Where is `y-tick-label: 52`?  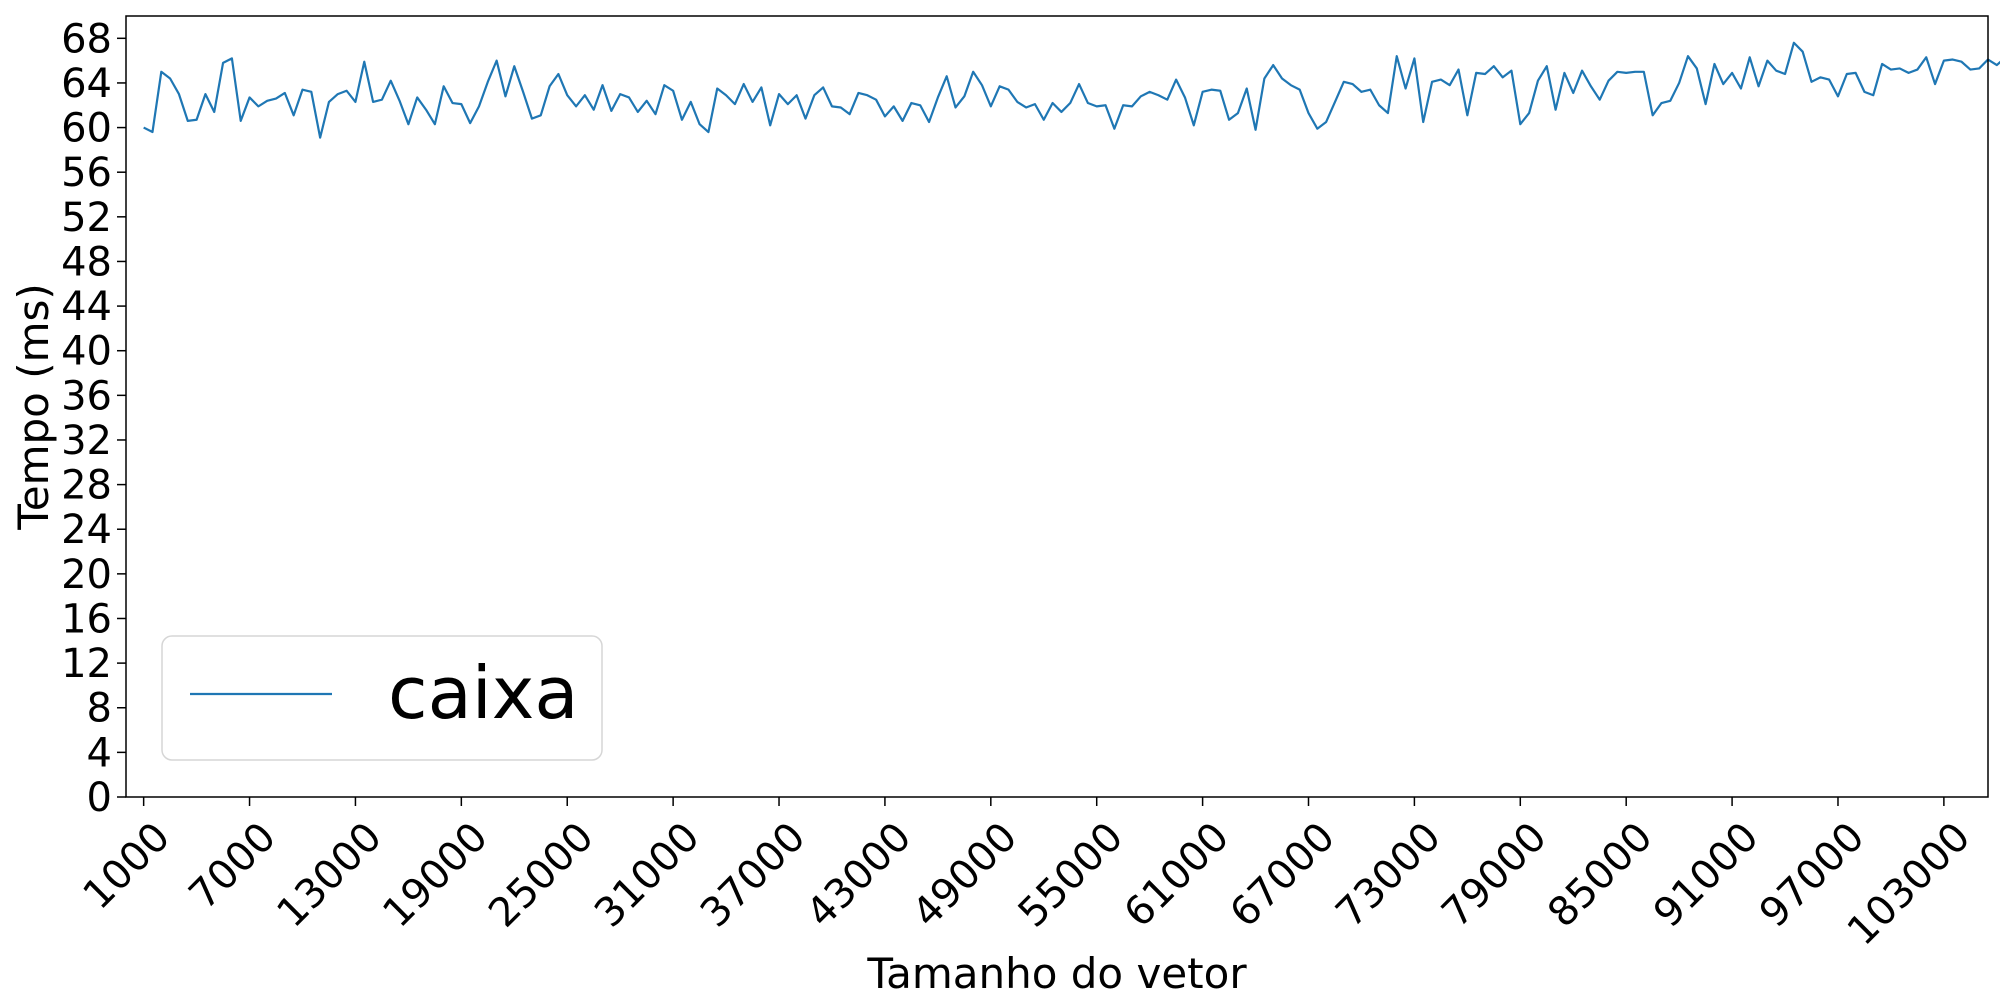 y-tick-label: 52 is located at coordinates (86, 218).